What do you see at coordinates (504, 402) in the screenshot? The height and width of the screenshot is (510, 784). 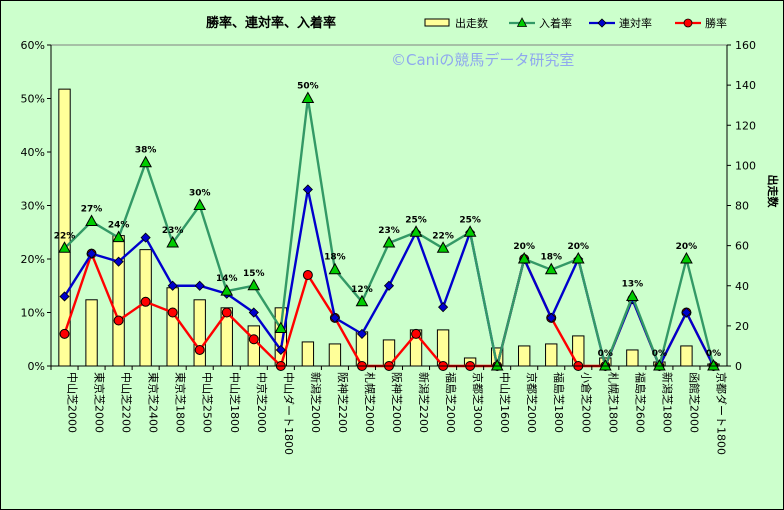 I see `category-label-17: 中山芝1600` at bounding box center [504, 402].